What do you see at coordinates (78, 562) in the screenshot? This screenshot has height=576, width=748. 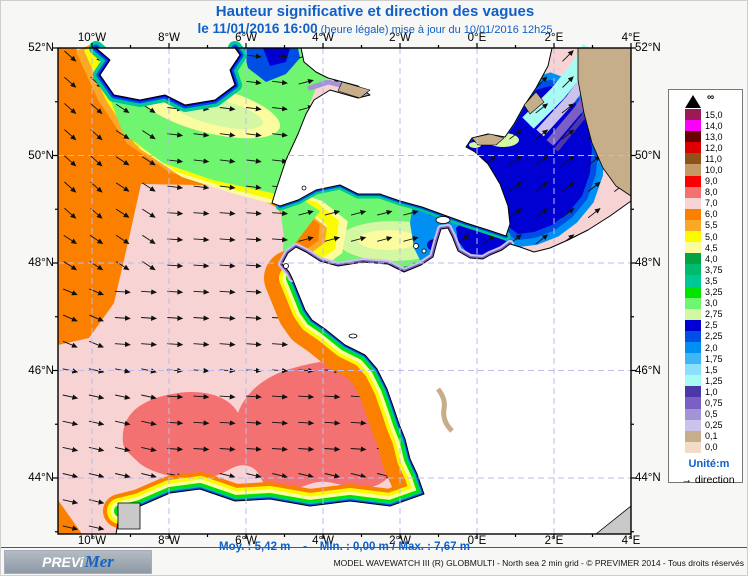 I see `previmer-logo: PREVi Mer` at bounding box center [78, 562].